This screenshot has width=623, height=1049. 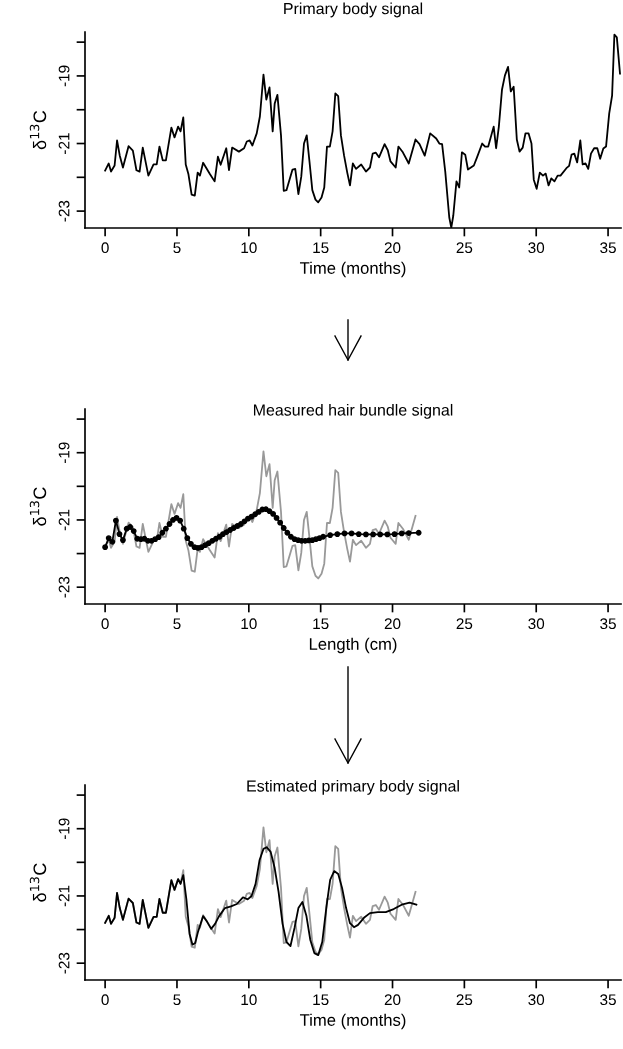 I want to click on chart-title: Measured hair bundle signal, so click(x=353, y=411).